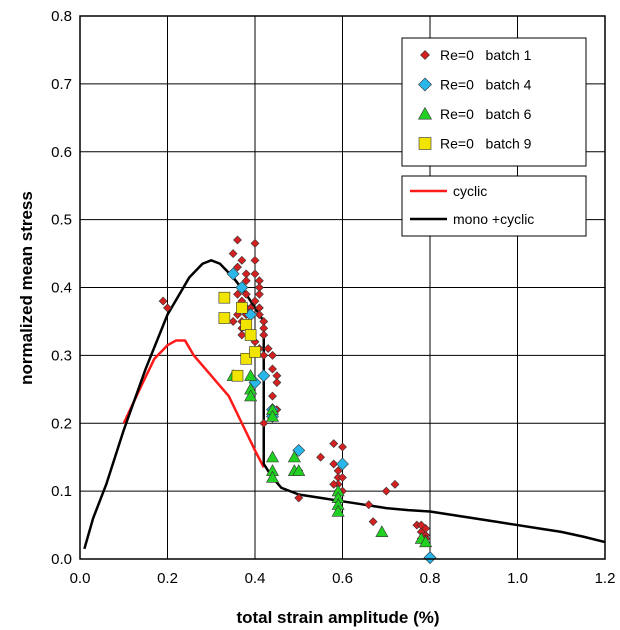  Describe the element at coordinates (61, 16) in the screenshot. I see `y-tick-label: 0.8` at that location.